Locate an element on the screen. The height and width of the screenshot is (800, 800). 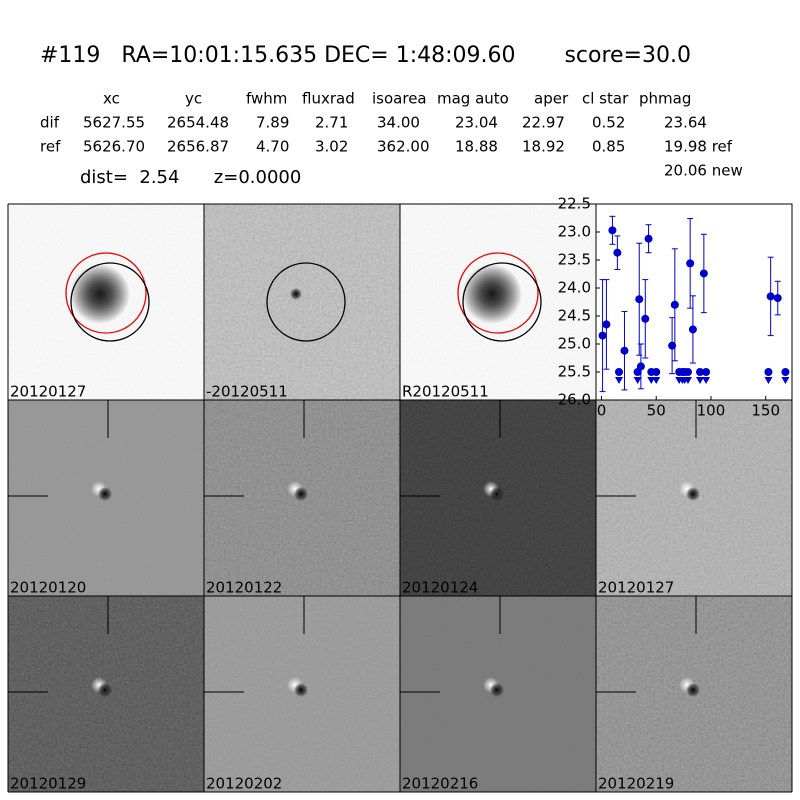
table-cell: 3.02 is located at coordinates (331, 147).